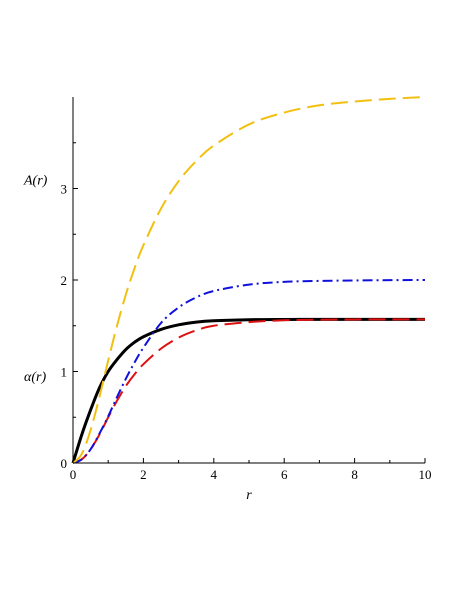 This screenshot has height=599, width=463. What do you see at coordinates (284, 474) in the screenshot?
I see `x-tick-label: 6` at bounding box center [284, 474].